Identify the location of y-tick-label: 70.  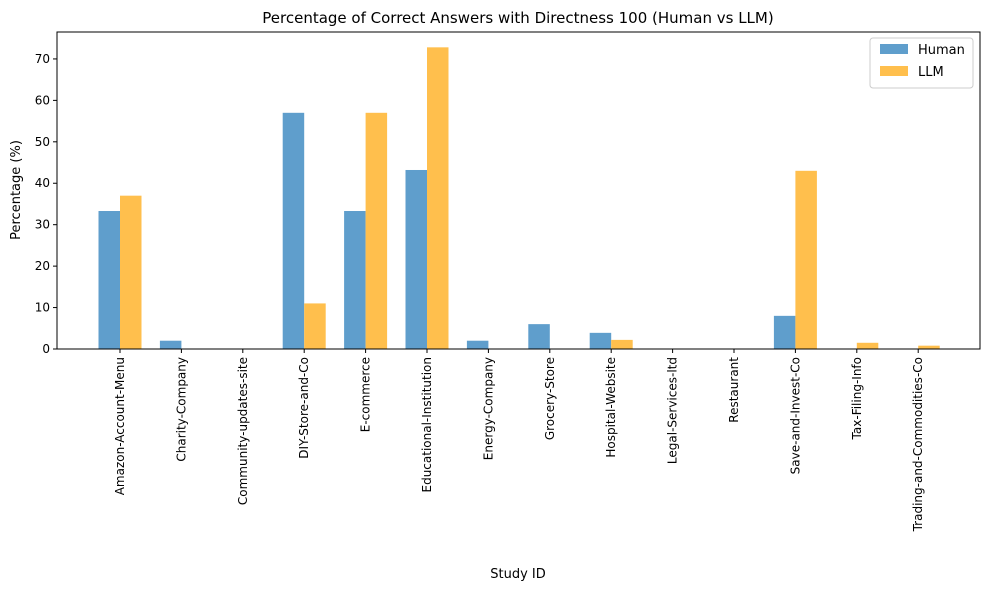
(42, 59).